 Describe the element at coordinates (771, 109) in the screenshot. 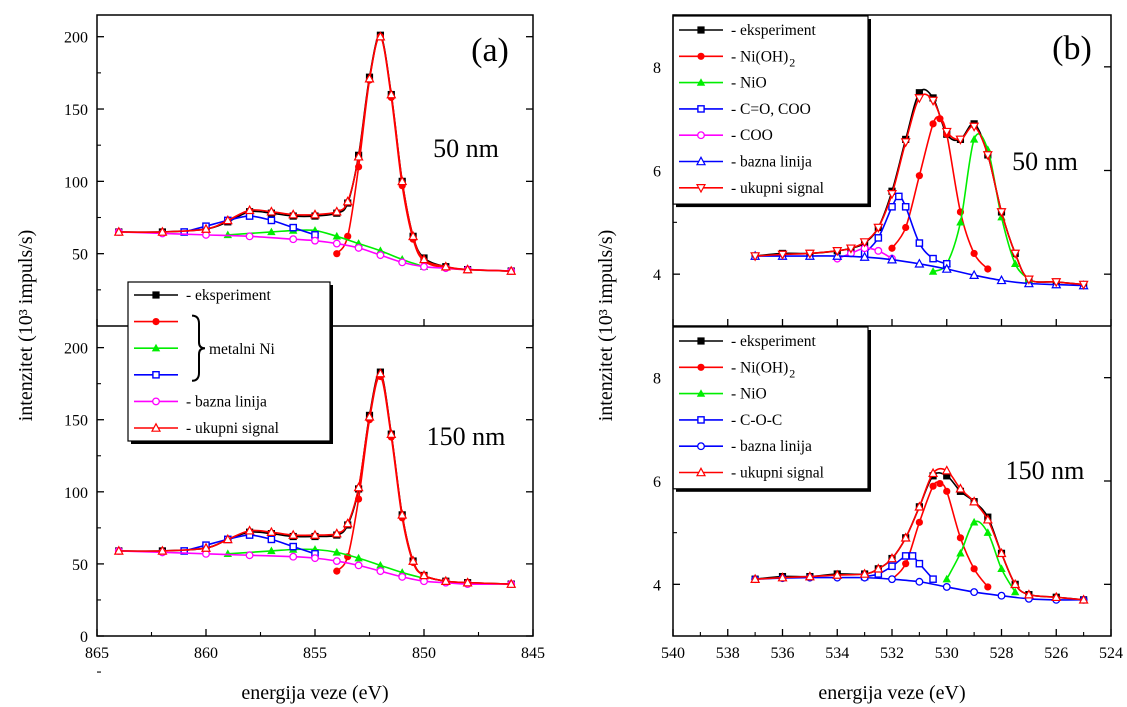

I see `legend-label: - C=O, COO` at that location.